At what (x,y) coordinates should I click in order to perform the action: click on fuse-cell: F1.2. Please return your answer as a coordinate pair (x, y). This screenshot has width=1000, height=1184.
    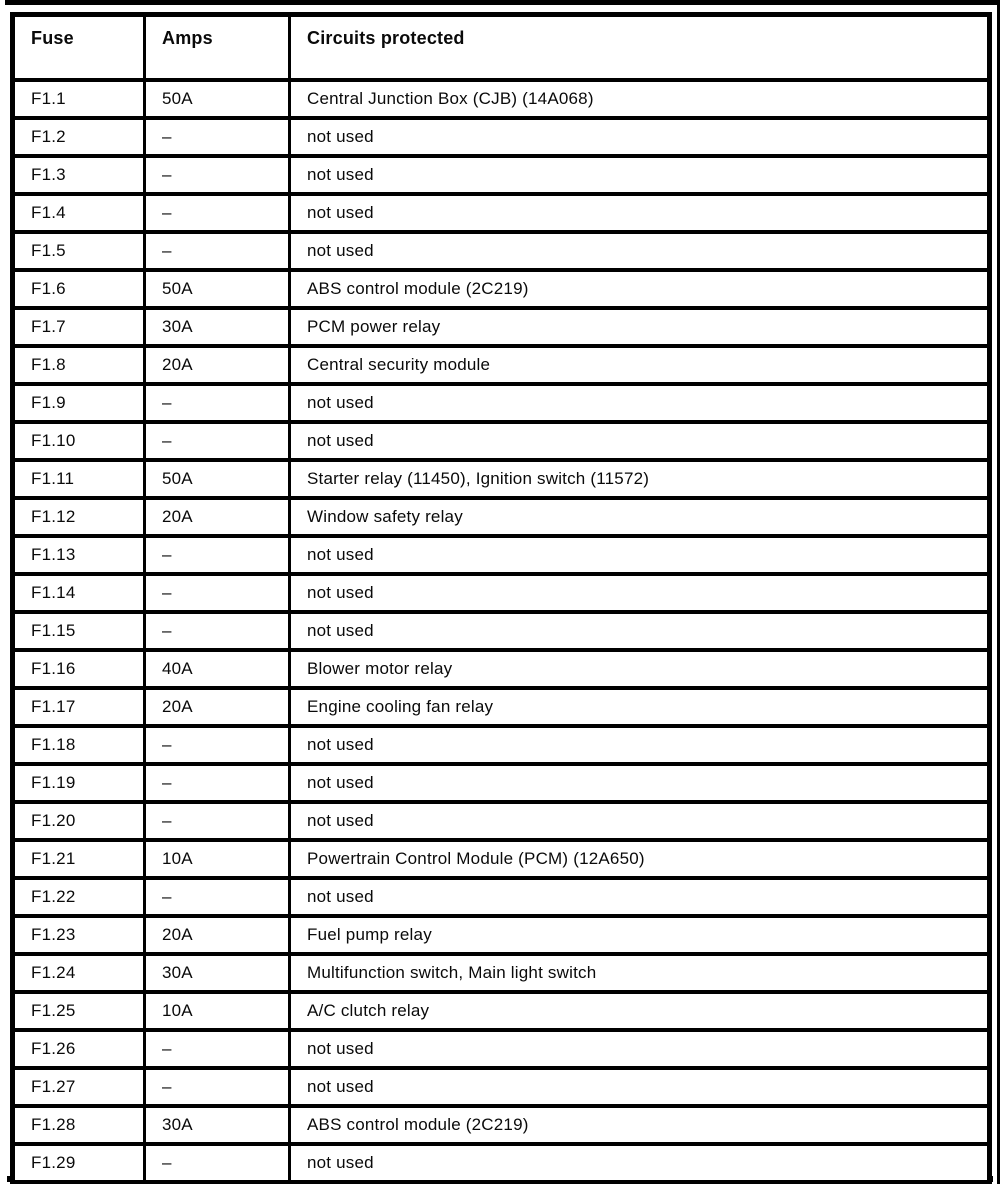
    Looking at the image, I should click on (78, 137).